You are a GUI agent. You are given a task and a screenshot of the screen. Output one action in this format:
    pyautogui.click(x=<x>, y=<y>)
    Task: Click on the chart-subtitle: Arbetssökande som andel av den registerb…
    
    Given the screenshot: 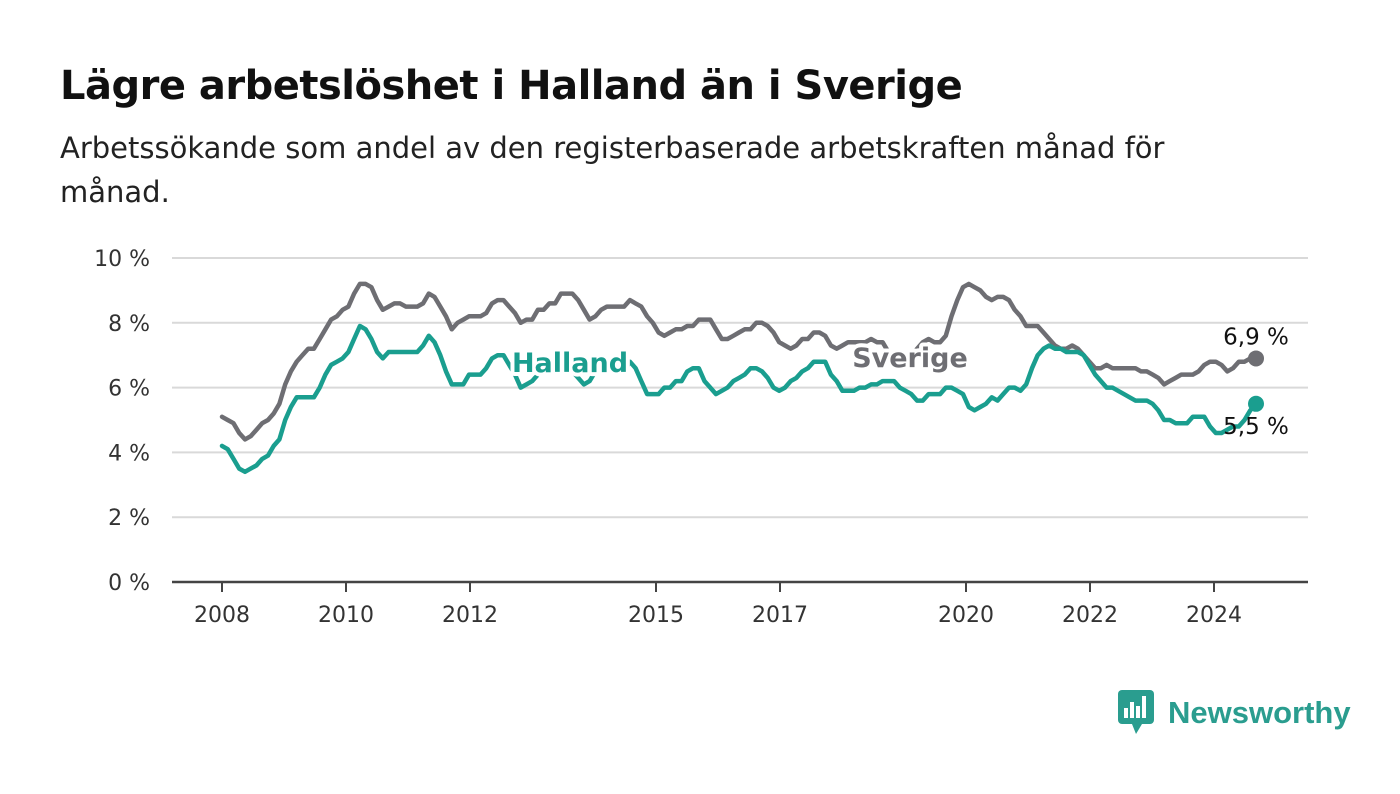 What is the action you would take?
    pyautogui.click(x=612, y=170)
    